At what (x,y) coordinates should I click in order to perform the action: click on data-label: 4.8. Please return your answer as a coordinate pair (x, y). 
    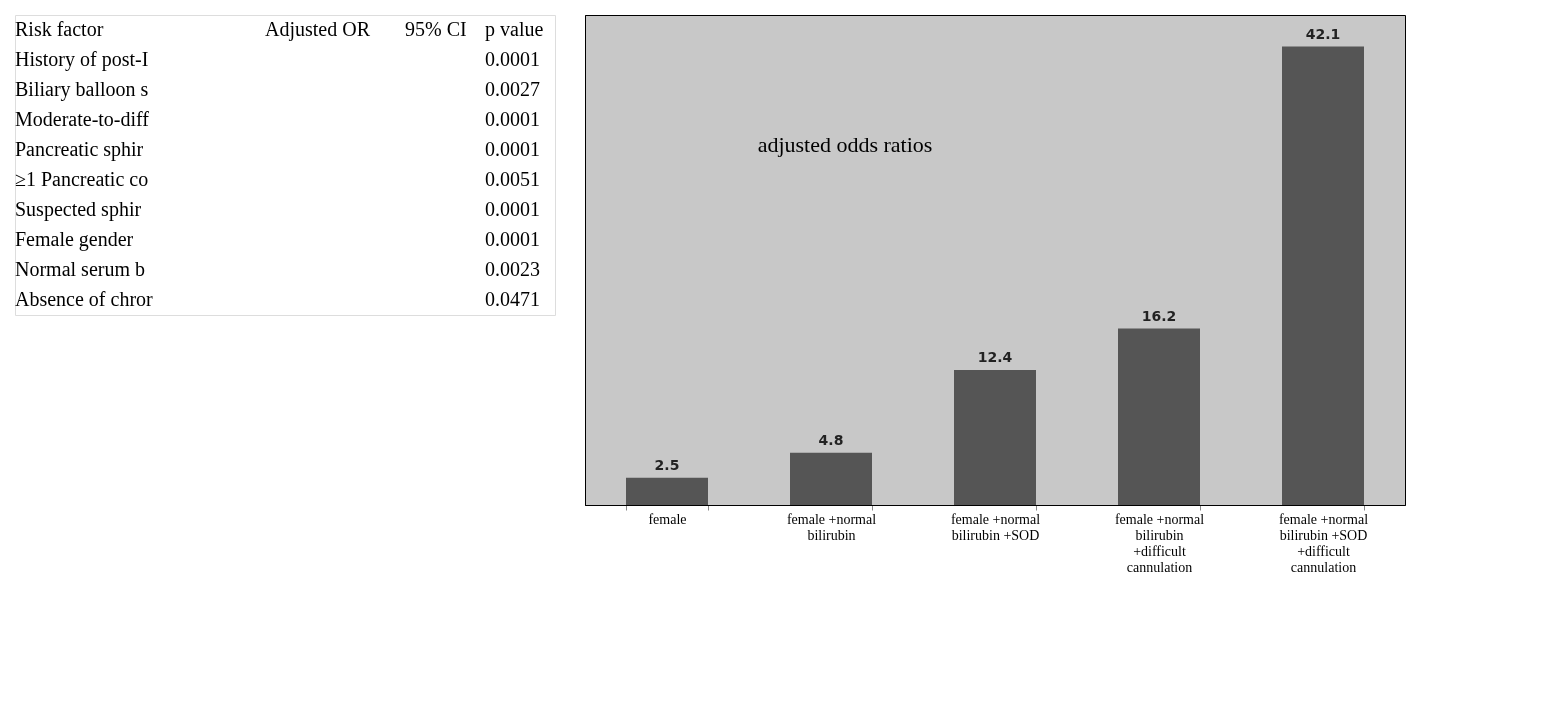
    Looking at the image, I should click on (831, 439).